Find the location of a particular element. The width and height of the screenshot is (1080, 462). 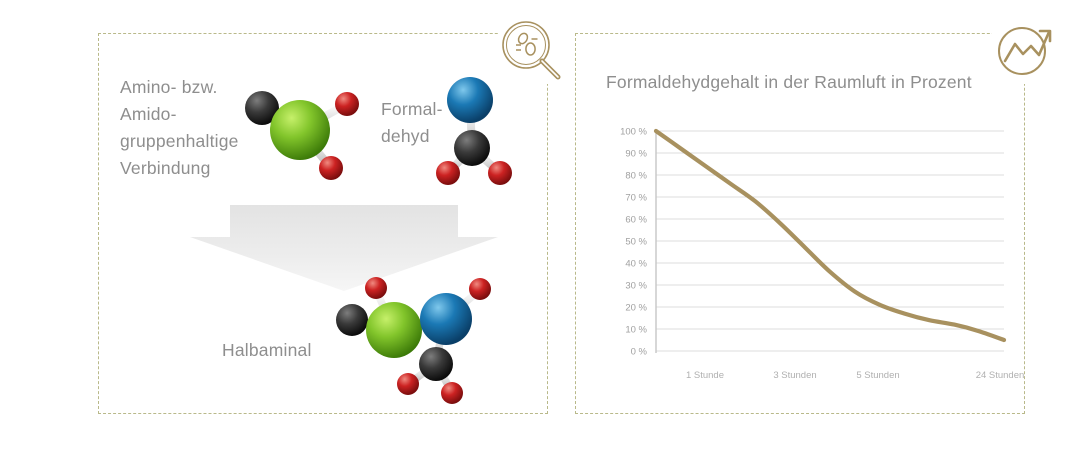

formaldehyde-molecule is located at coordinates (487, 132).